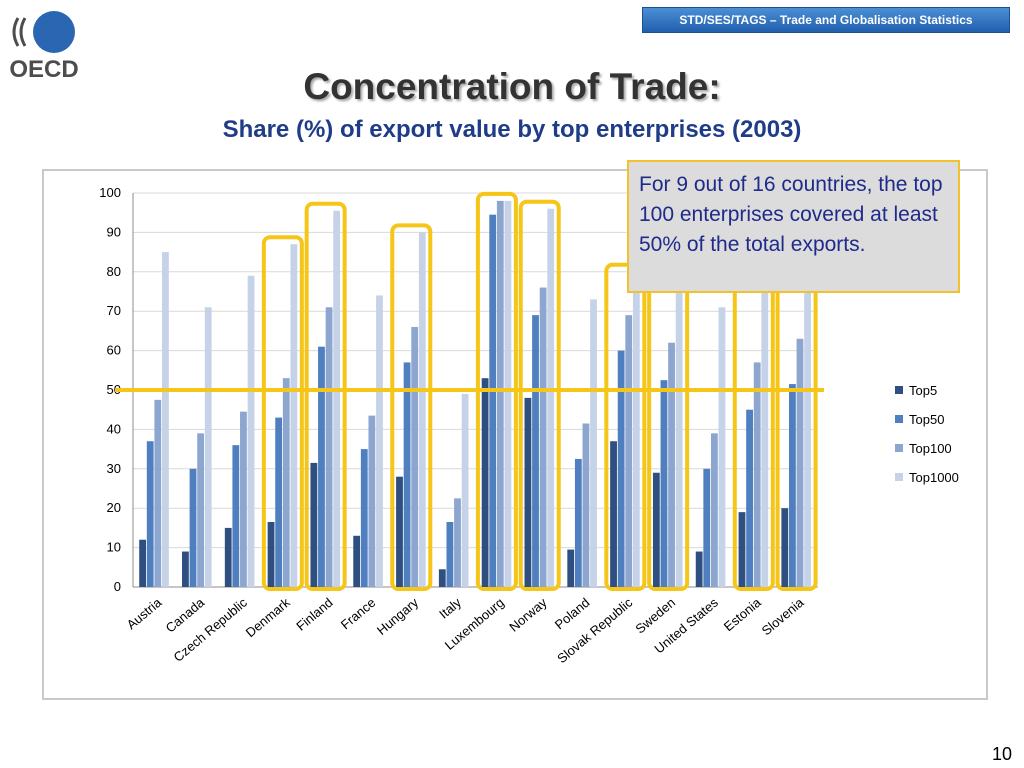 This screenshot has width=1024, height=768. Describe the element at coordinates (783, 616) in the screenshot. I see `x-tick-label: Slovenia` at that location.